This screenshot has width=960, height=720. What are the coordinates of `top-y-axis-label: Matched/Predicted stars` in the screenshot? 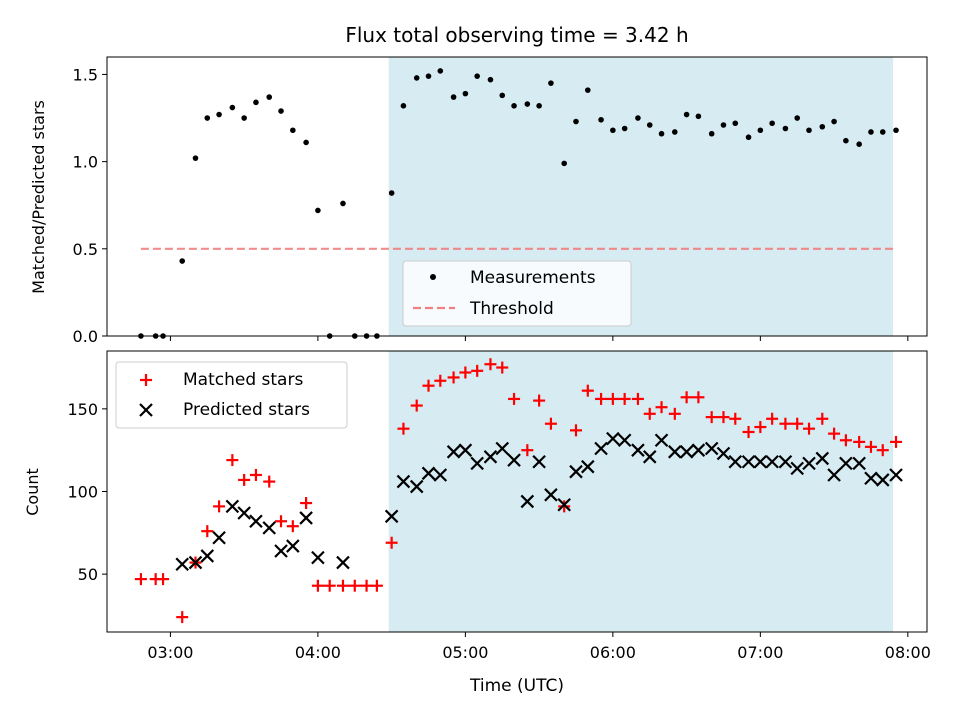 It's located at (38, 197).